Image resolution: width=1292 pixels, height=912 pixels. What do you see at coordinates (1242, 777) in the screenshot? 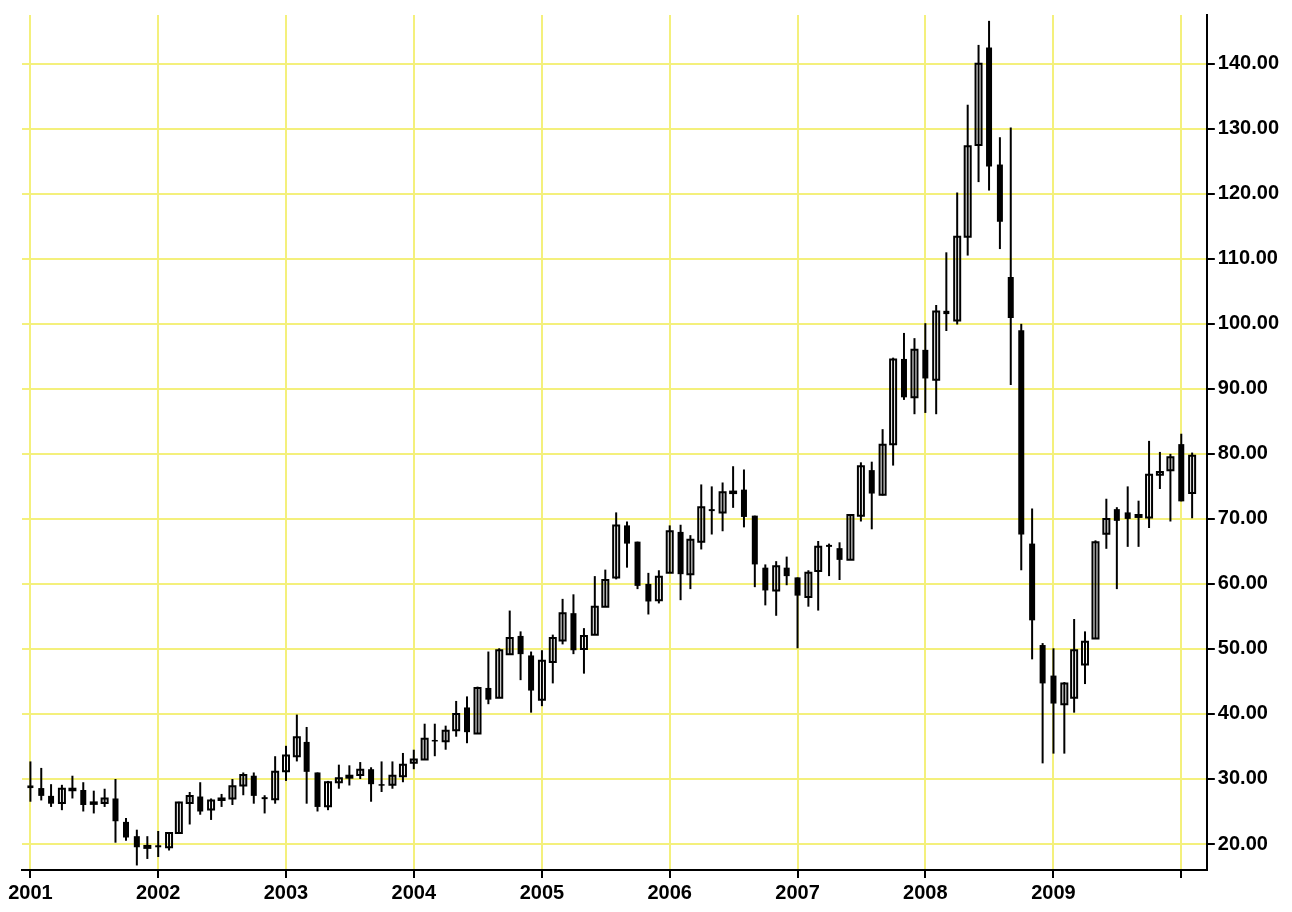
I see `y-tick-label: 30.00` at bounding box center [1242, 777].